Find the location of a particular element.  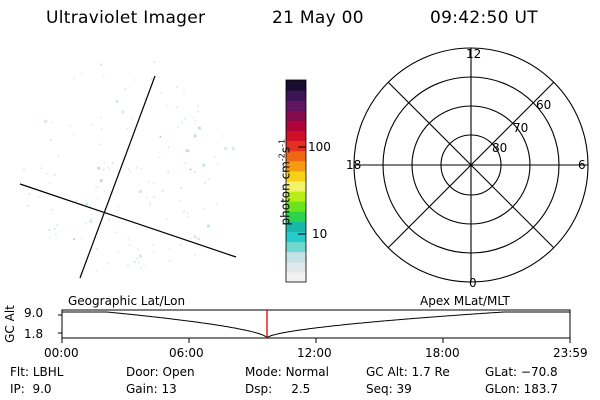

status-filter: Flt: LBHL is located at coordinates (37, 372).